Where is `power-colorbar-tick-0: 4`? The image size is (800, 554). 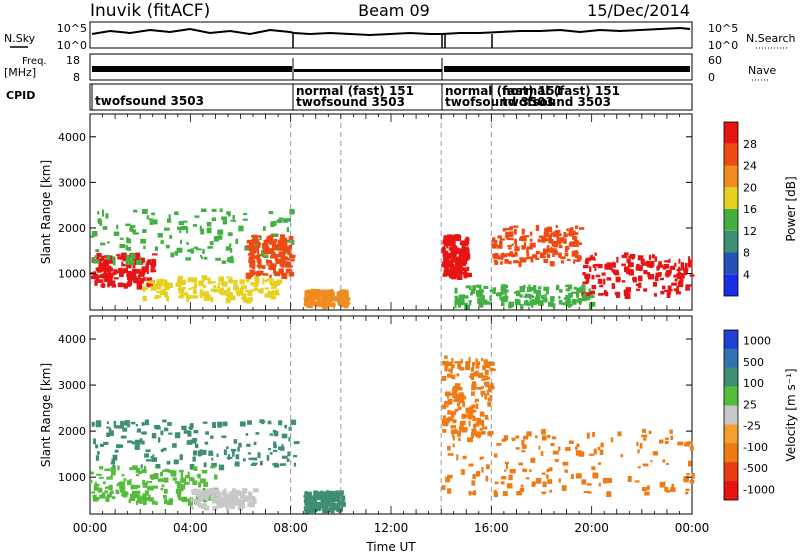 power-colorbar-tick-0: 4 is located at coordinates (746, 274).